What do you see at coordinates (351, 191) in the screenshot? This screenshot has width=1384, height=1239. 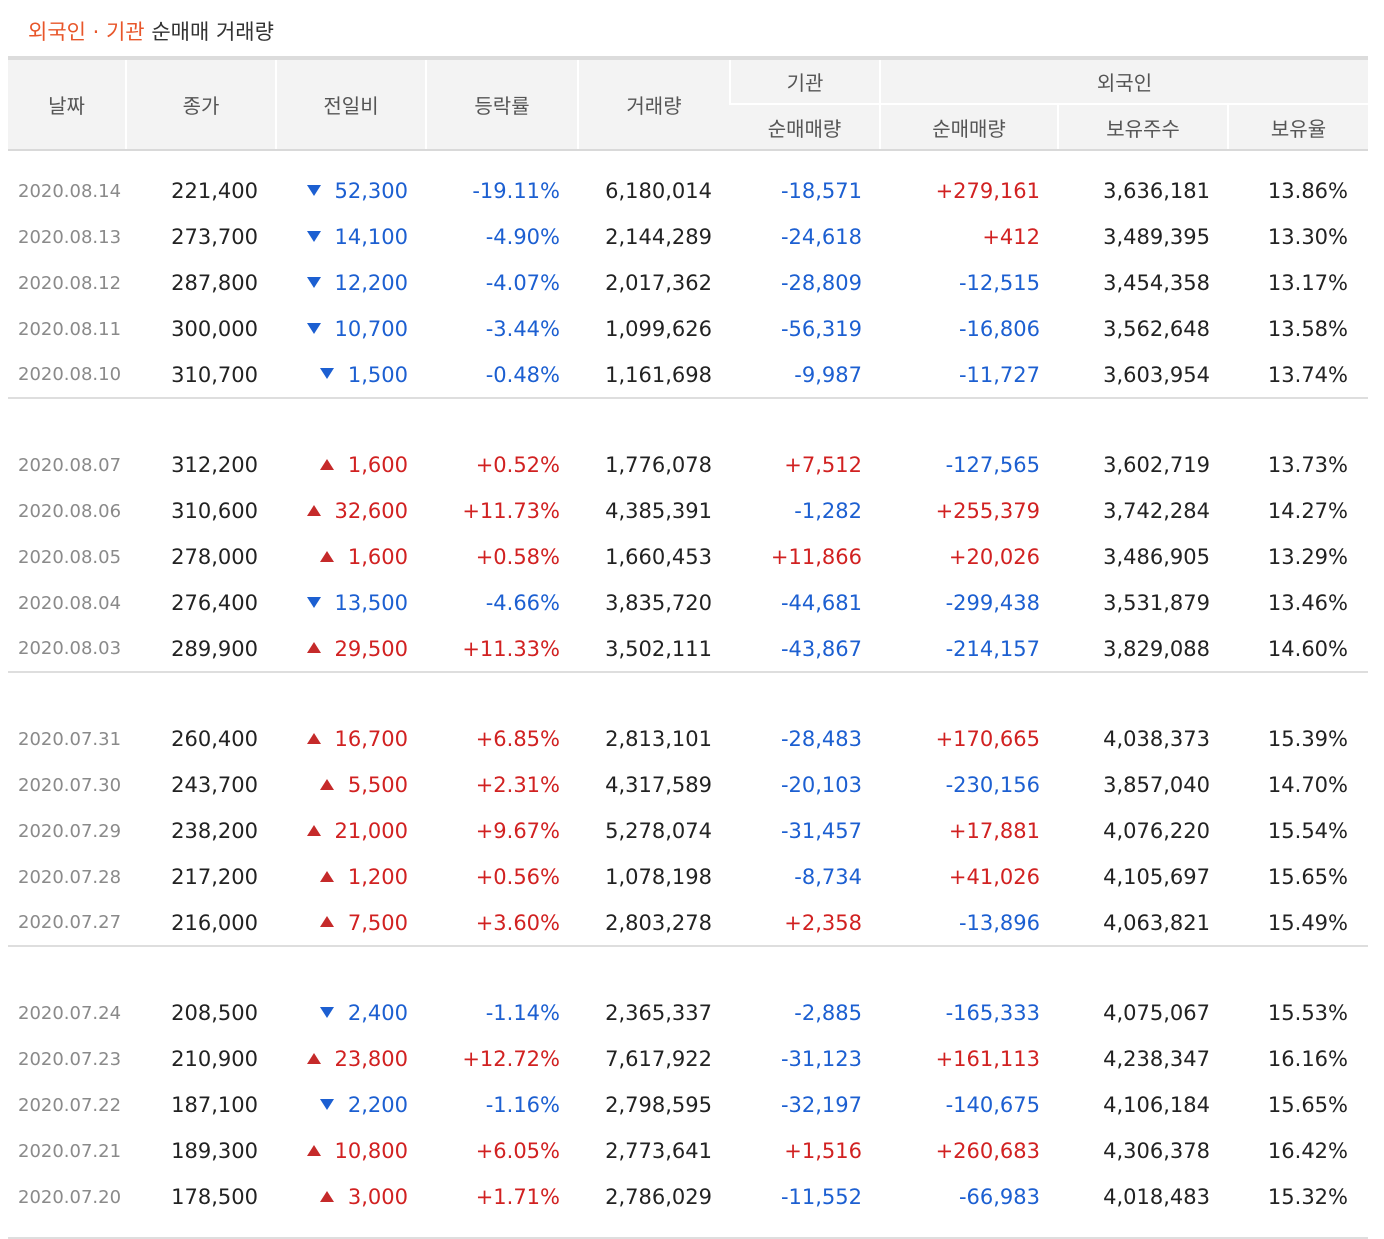 I see `cell-change: 52,300` at bounding box center [351, 191].